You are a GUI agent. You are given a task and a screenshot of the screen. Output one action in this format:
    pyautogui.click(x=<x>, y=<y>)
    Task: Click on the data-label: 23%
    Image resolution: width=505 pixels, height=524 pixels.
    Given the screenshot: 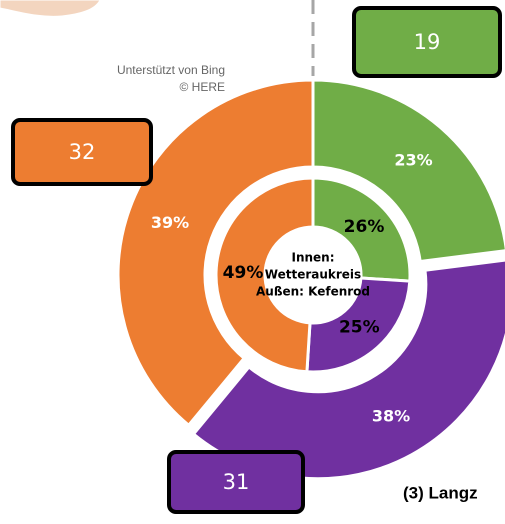 What is the action you would take?
    pyautogui.click(x=413, y=159)
    